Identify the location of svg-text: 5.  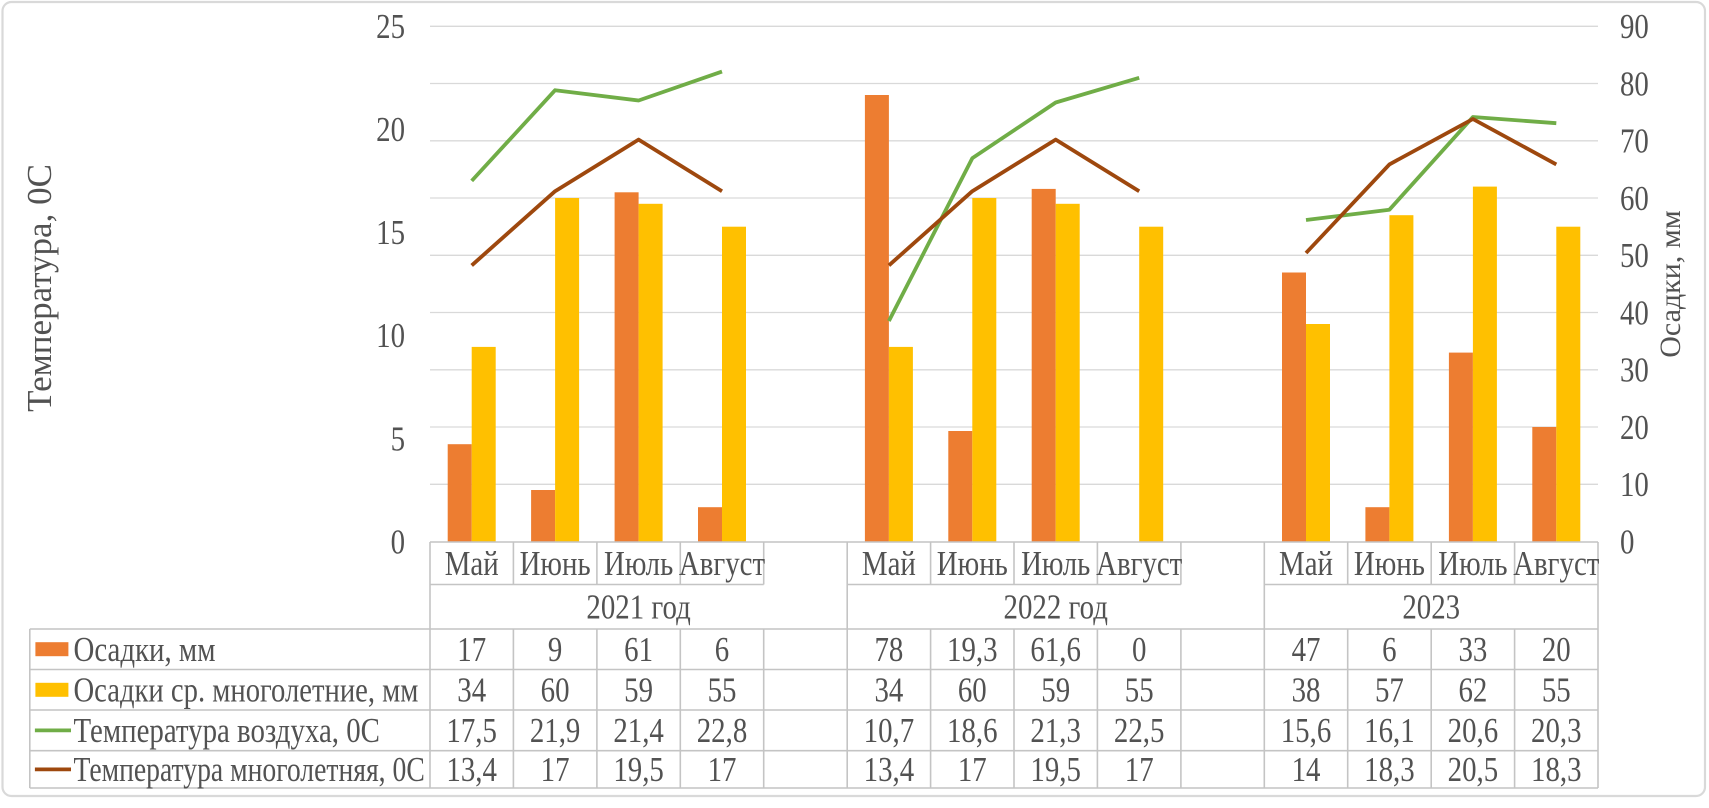
(398, 438).